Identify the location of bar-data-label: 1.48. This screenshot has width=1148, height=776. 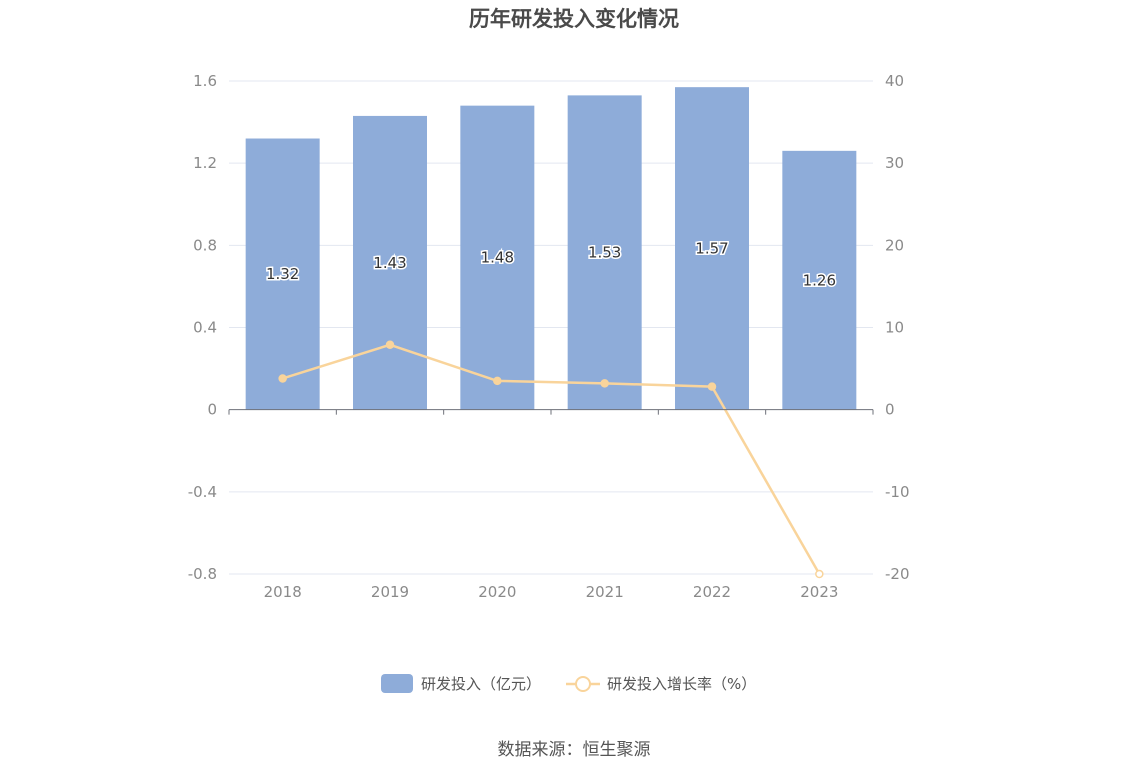
(497, 258).